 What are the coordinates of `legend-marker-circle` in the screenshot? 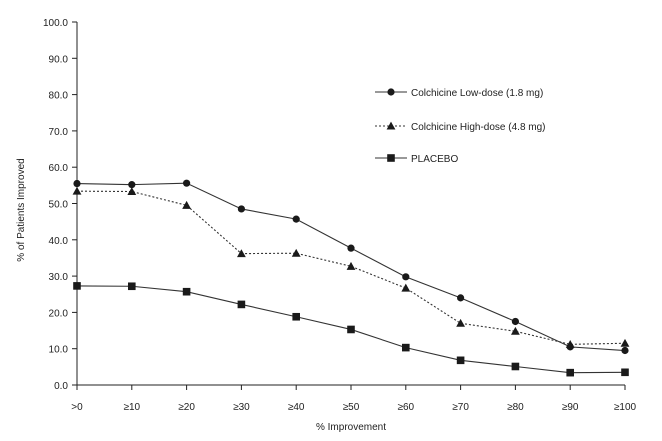 It's located at (391, 92).